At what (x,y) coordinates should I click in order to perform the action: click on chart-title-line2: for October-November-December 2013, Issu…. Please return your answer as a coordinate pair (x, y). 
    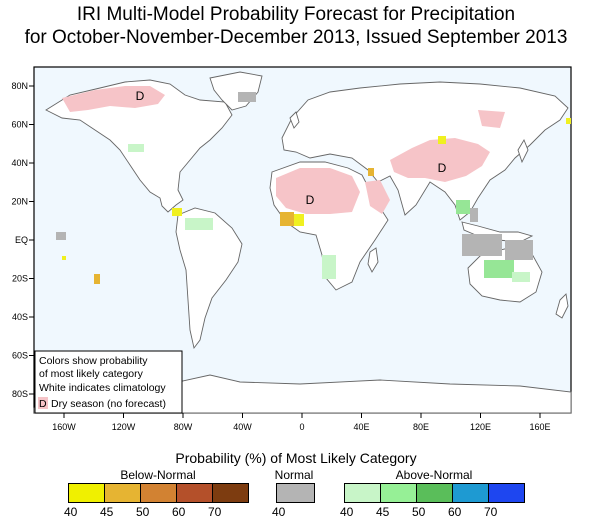
    Looking at the image, I should click on (296, 37).